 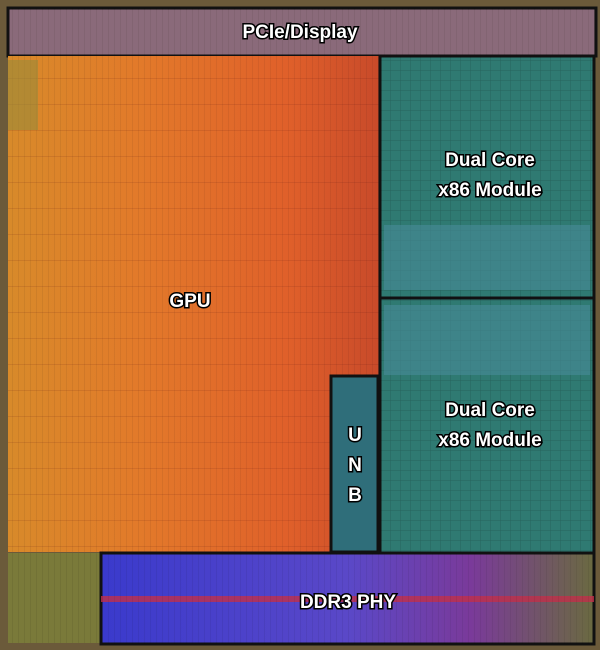 I want to click on label-line: DDR3 PHY, so click(x=348, y=602).